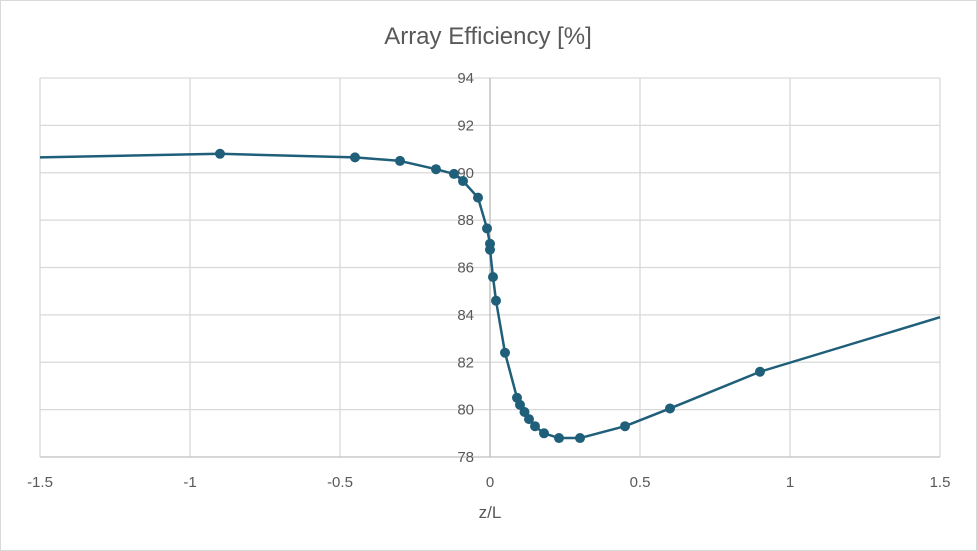 This screenshot has width=977, height=551. Describe the element at coordinates (640, 482) in the screenshot. I see `x-tick-label: 0.5` at that location.